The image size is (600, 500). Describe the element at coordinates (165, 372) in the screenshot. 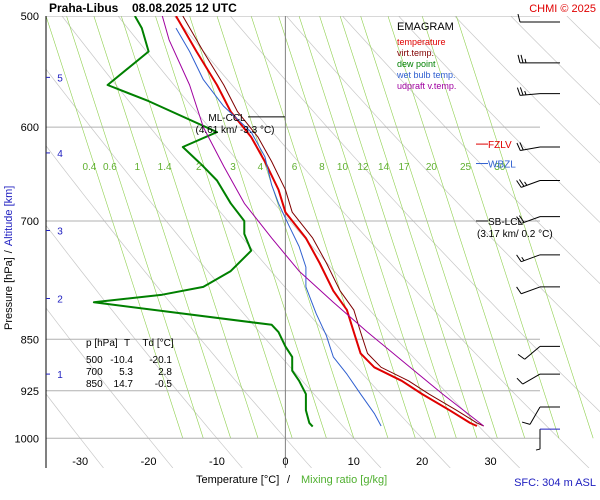

I see `table-cell: 2.8` at that location.